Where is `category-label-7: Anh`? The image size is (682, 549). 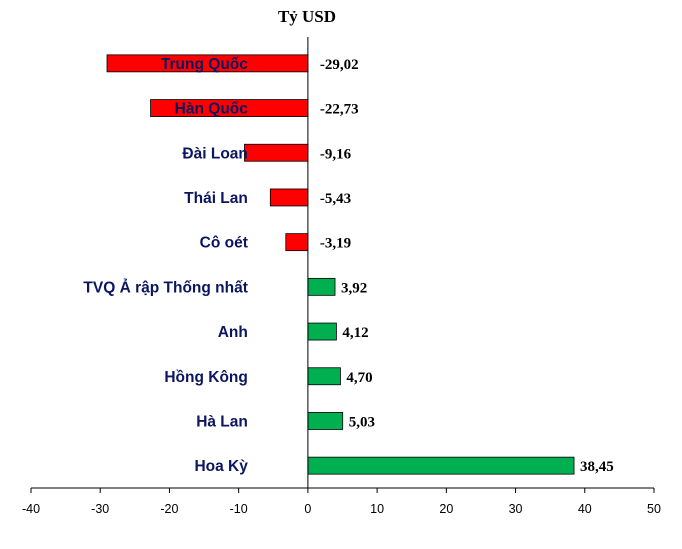
category-label-7: Anh is located at coordinates (233, 332).